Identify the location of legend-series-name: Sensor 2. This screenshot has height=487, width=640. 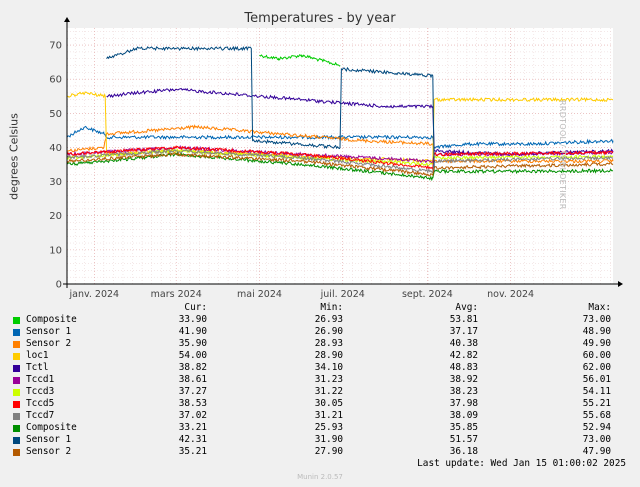
(49, 451).